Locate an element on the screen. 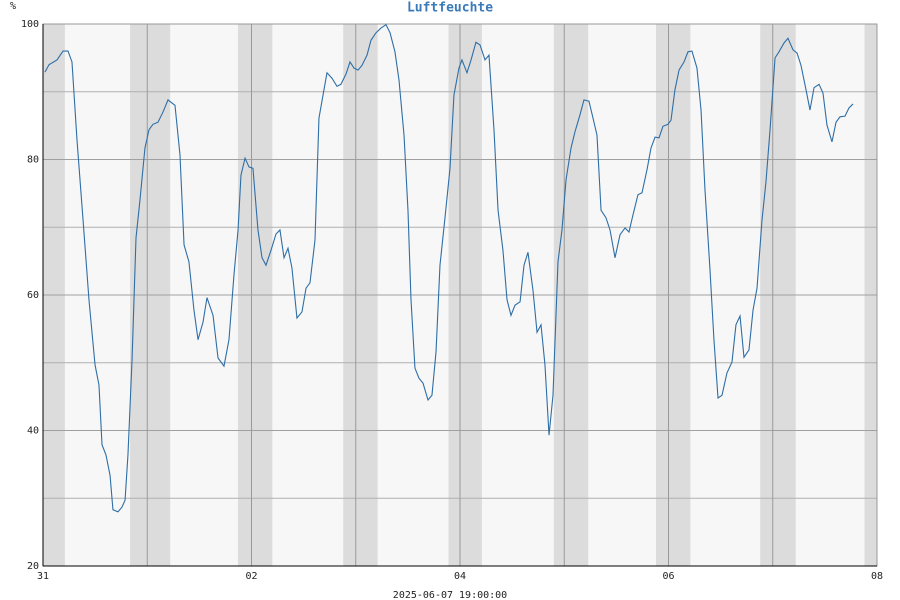 This screenshot has height=600, width=900. x-tick-label: 06 is located at coordinates (668, 576).